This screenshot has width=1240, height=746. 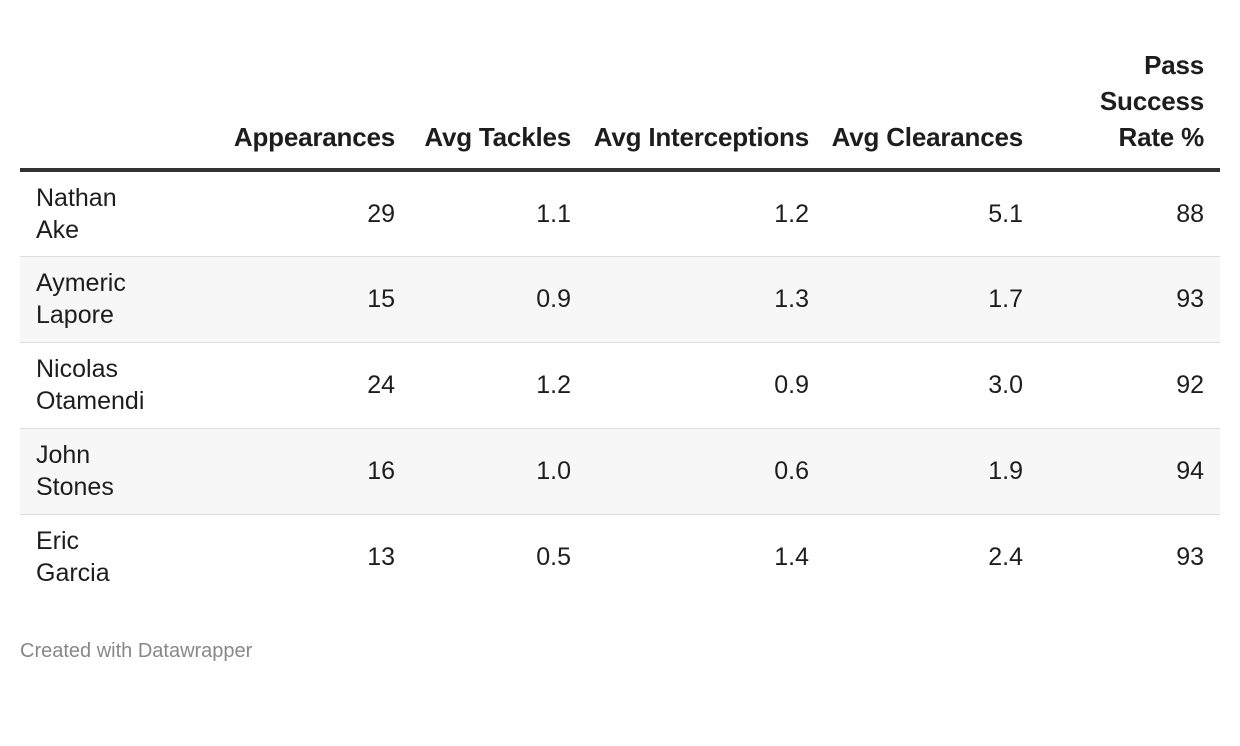 What do you see at coordinates (620, 557) in the screenshot?
I see `table-row: Eric Garcia 13 0.5 1.4 2.4 93` at bounding box center [620, 557].